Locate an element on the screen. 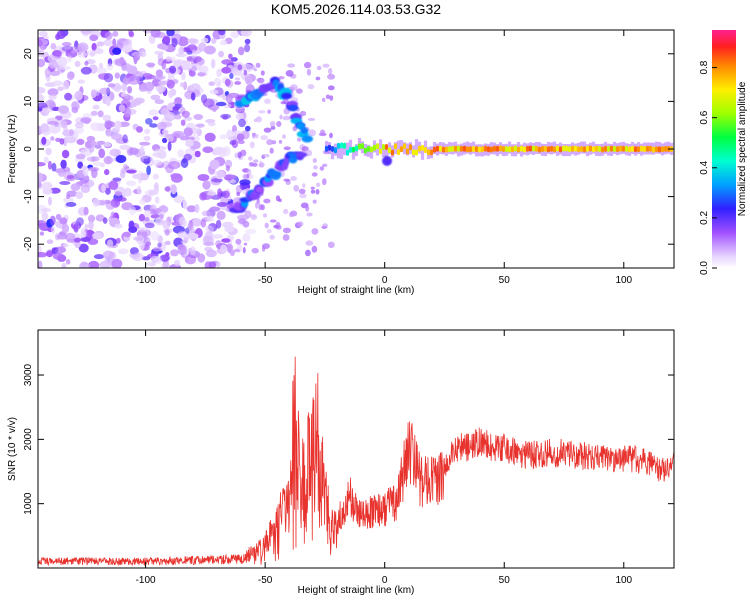 The height and width of the screenshot is (600, 750). central-band-halo is located at coordinates (398, 146).